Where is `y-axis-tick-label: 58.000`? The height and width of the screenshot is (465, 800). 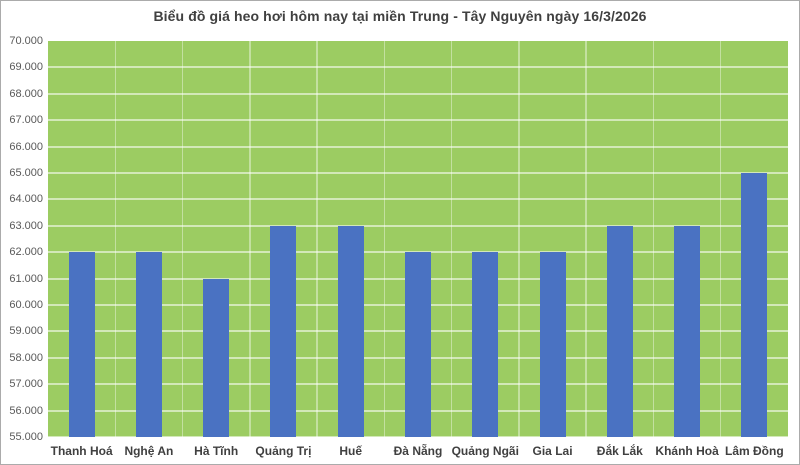 y-axis-tick-label: 58.000 is located at coordinates (26, 357).